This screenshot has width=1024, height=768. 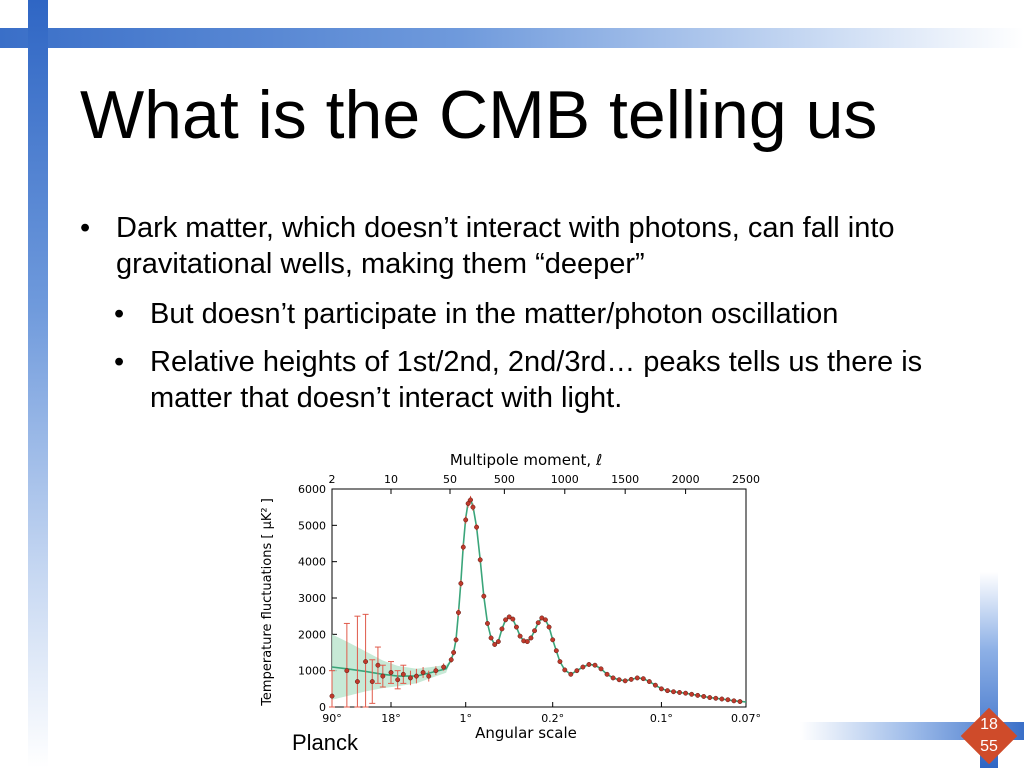 What do you see at coordinates (391, 718) in the screenshot?
I see `bottom-tick-label: 18°` at bounding box center [391, 718].